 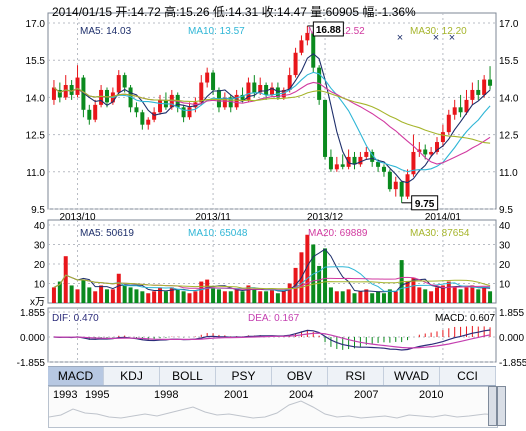 I want to click on change-label: 幅:, so click(x=370, y=12).